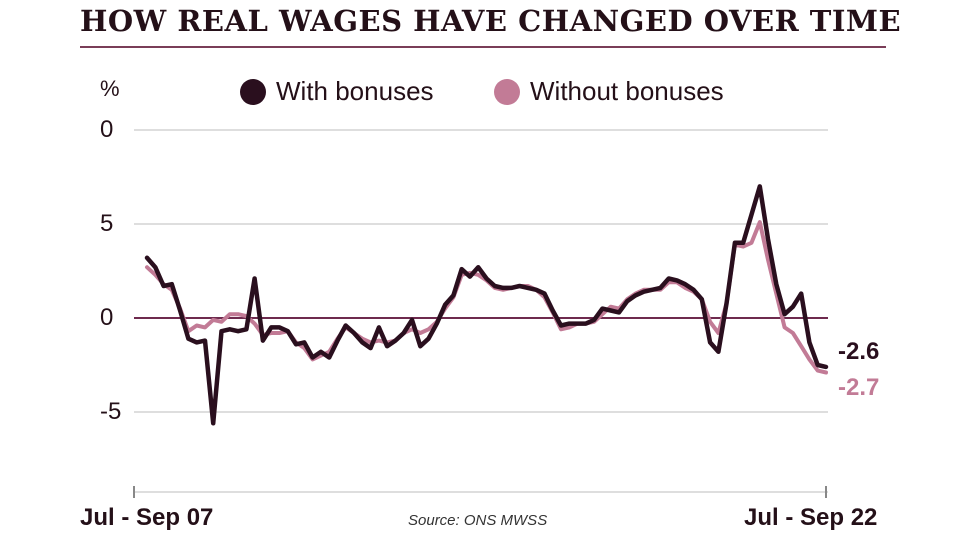  Describe the element at coordinates (811, 517) in the screenshot. I see `x-axis-end-label: Jul - Sep 22` at that location.